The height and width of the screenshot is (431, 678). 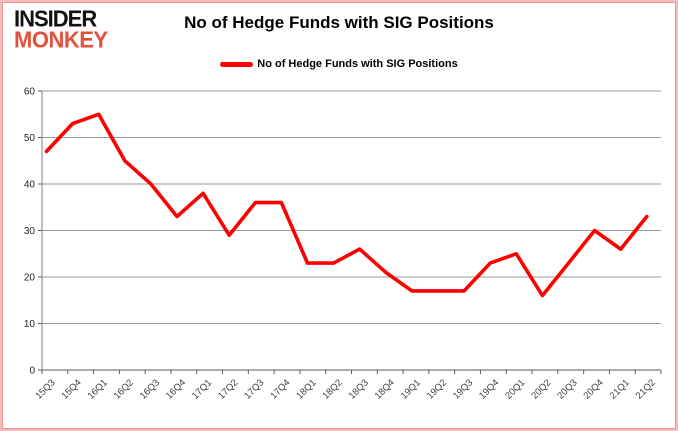 I want to click on y-tick-label: 50, so click(x=30, y=138).